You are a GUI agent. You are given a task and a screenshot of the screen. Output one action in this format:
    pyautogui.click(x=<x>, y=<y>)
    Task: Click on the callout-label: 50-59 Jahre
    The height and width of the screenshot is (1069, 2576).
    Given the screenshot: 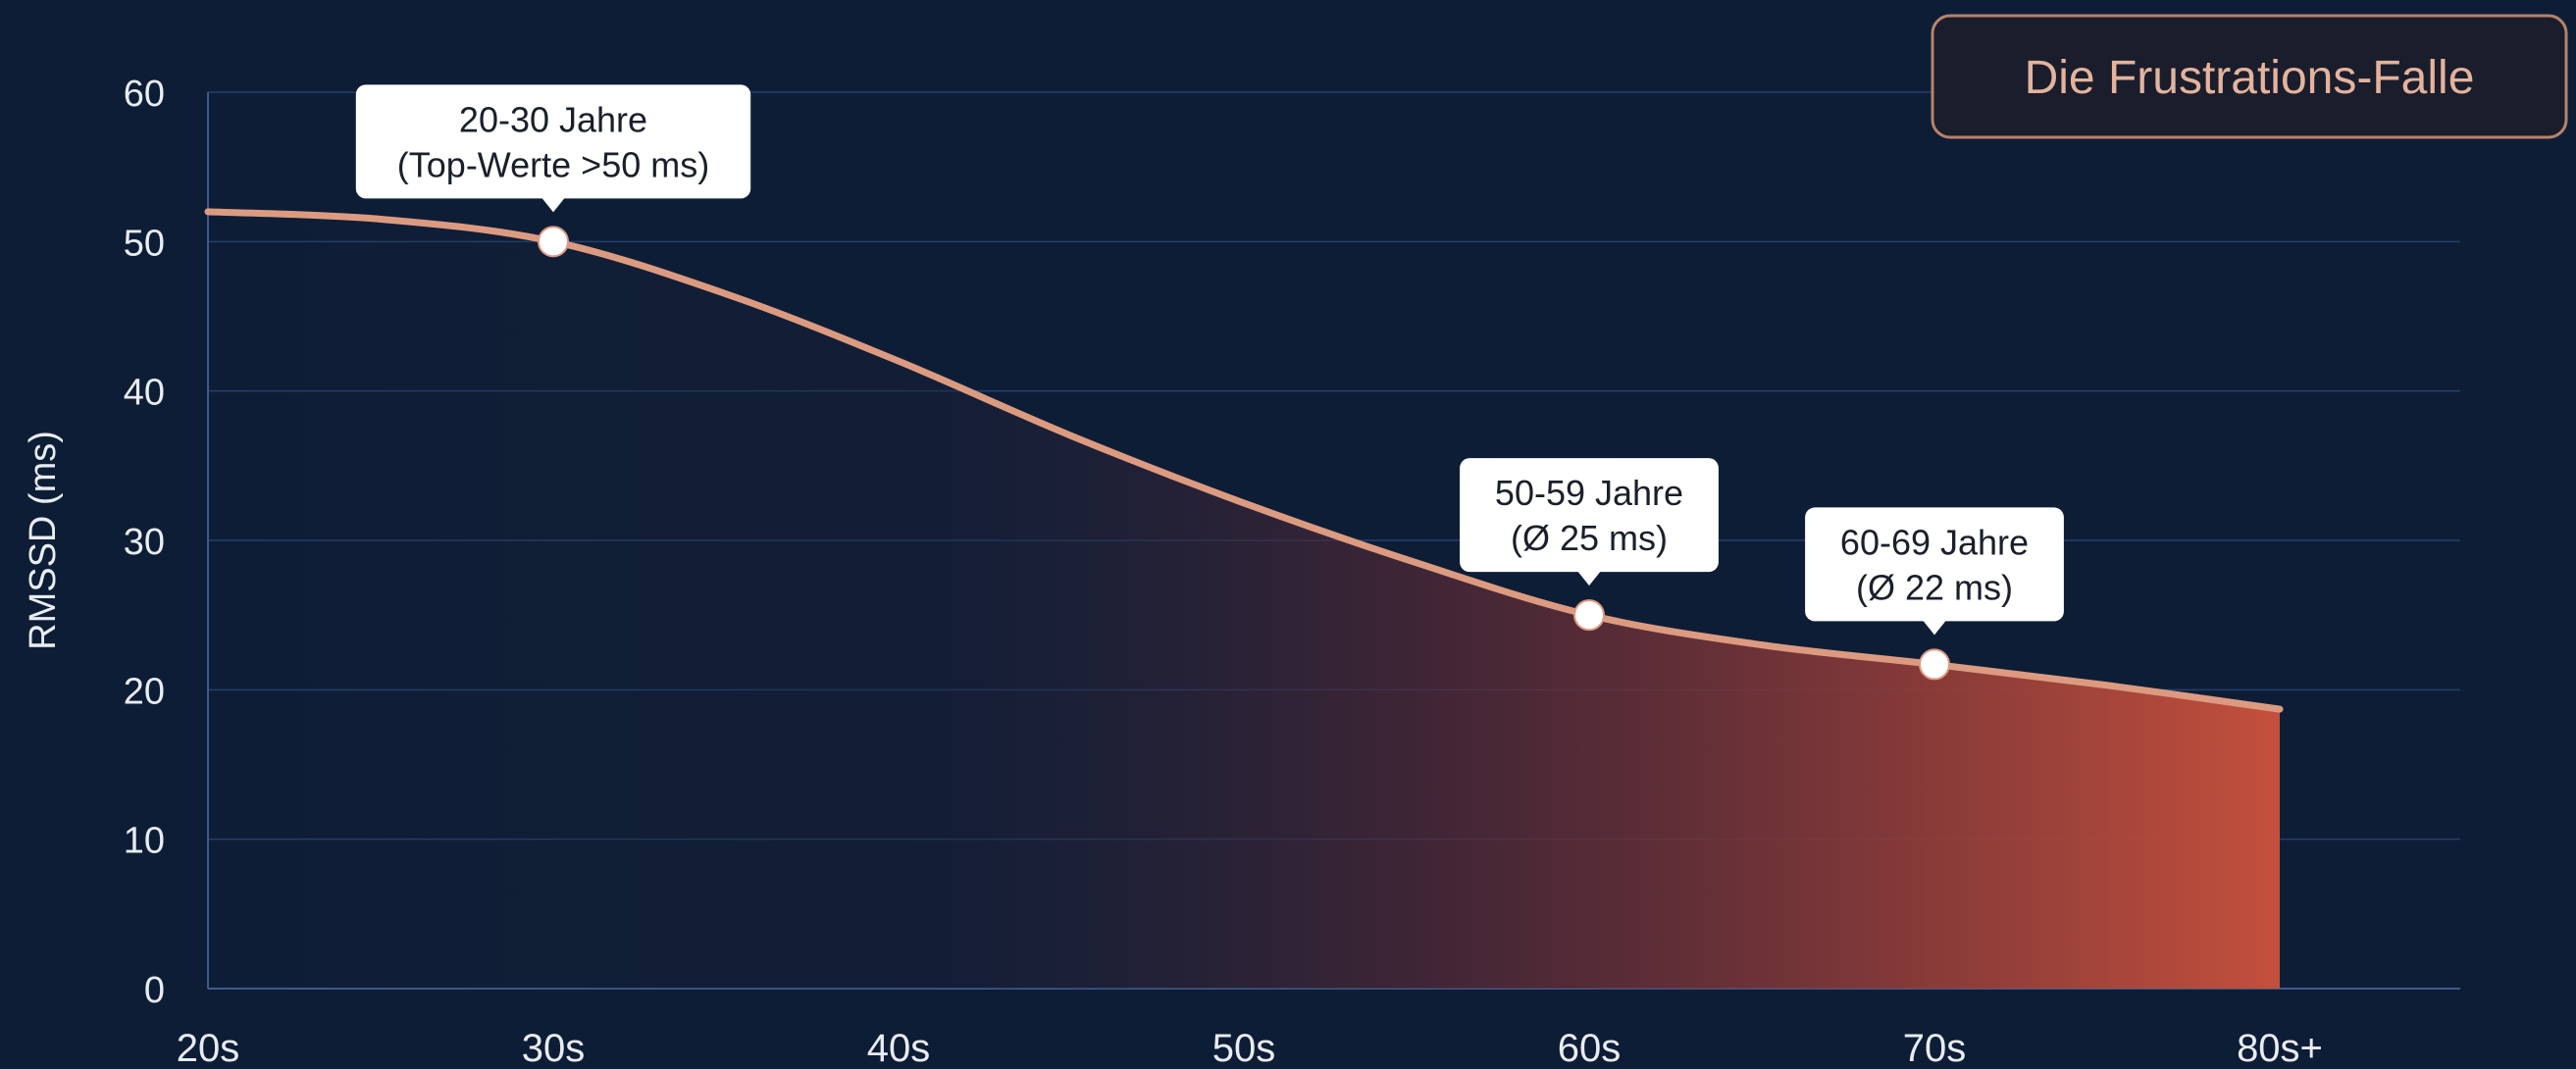 What is the action you would take?
    pyautogui.click(x=1589, y=493)
    